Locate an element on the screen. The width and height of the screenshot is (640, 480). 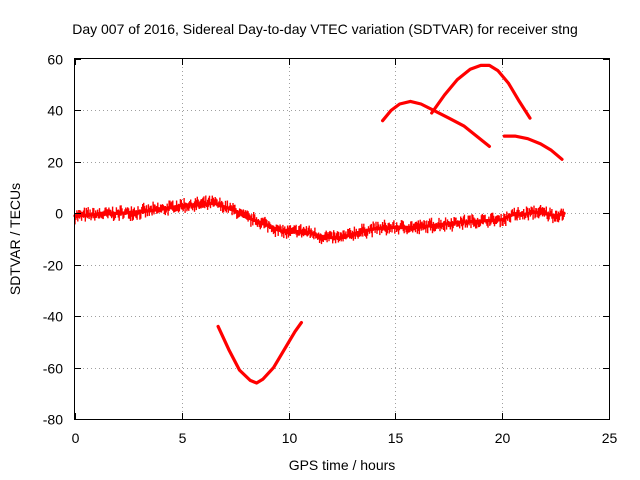
series-upper-arc-b is located at coordinates (481, 91).